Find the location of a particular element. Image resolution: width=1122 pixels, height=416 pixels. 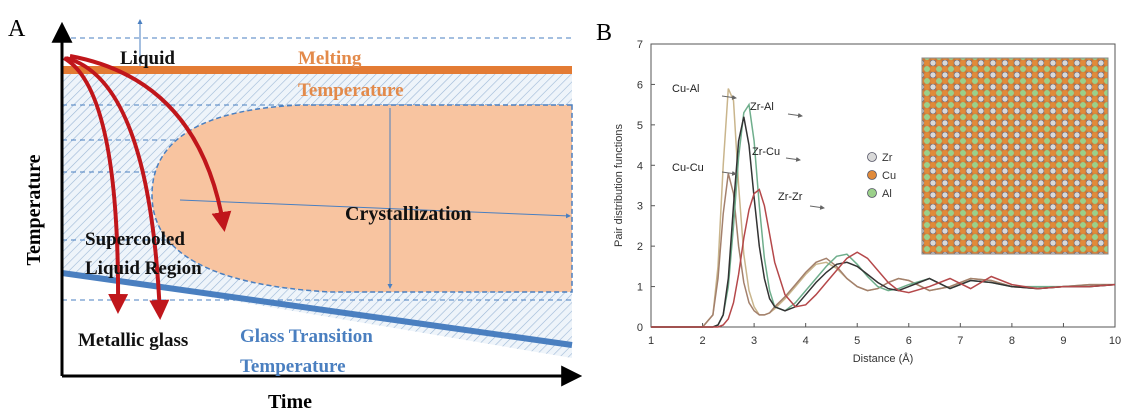

label: Metallic glass is located at coordinates (133, 340).